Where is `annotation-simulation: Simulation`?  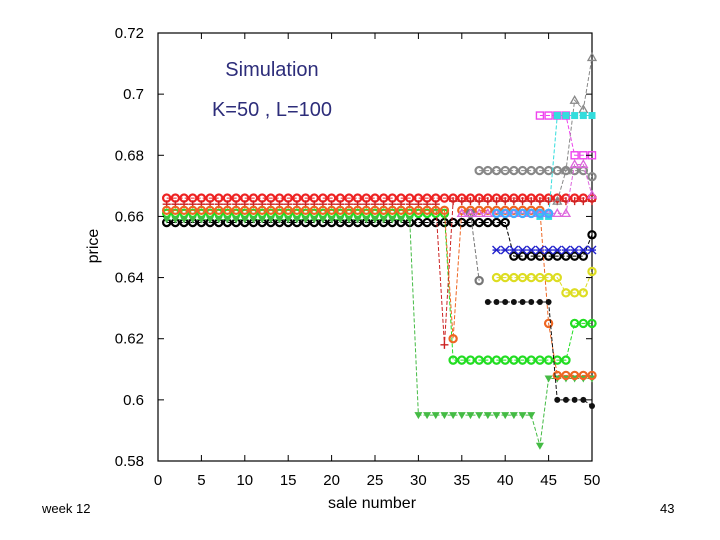 annotation-simulation: Simulation is located at coordinates (271, 70).